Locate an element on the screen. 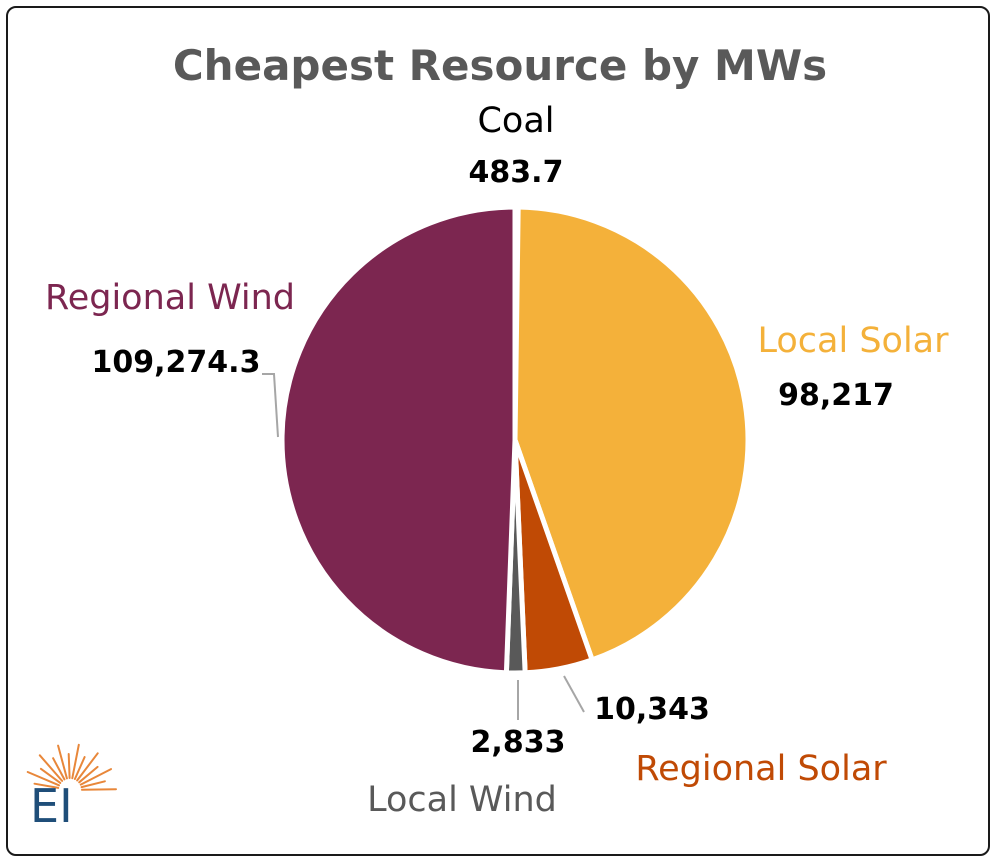  slice-label-local-solar: Local Solar is located at coordinates (853, 341).